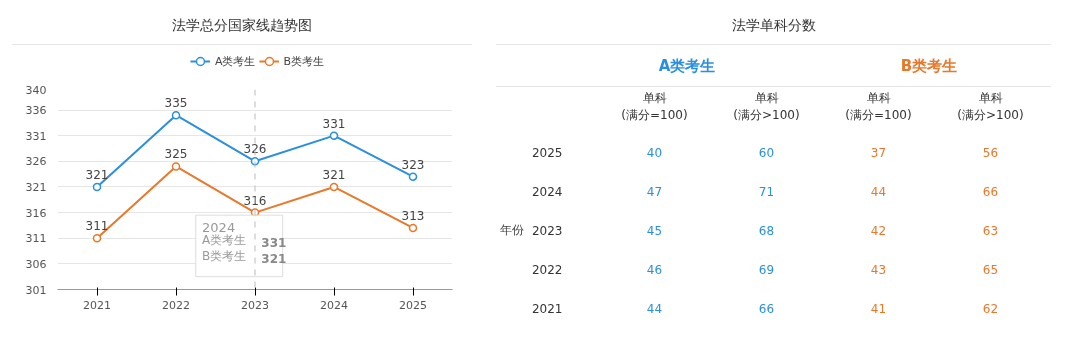 This screenshot has width=1080, height=350. Describe the element at coordinates (176, 305) in the screenshot. I see `x-tick-label: 2022` at that location.